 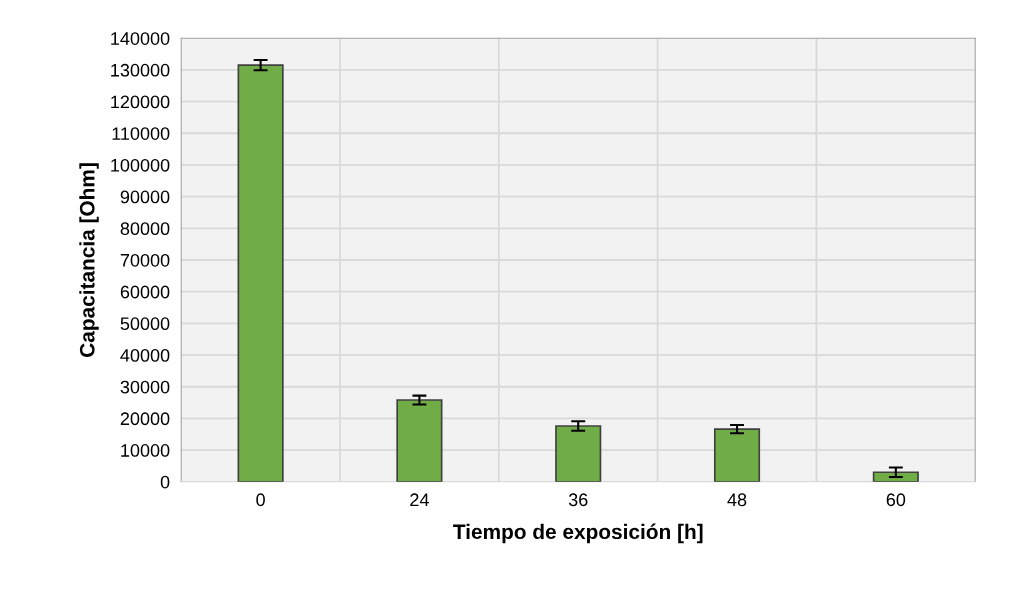 I want to click on y-tick-label: 90000, so click(x=145, y=197).